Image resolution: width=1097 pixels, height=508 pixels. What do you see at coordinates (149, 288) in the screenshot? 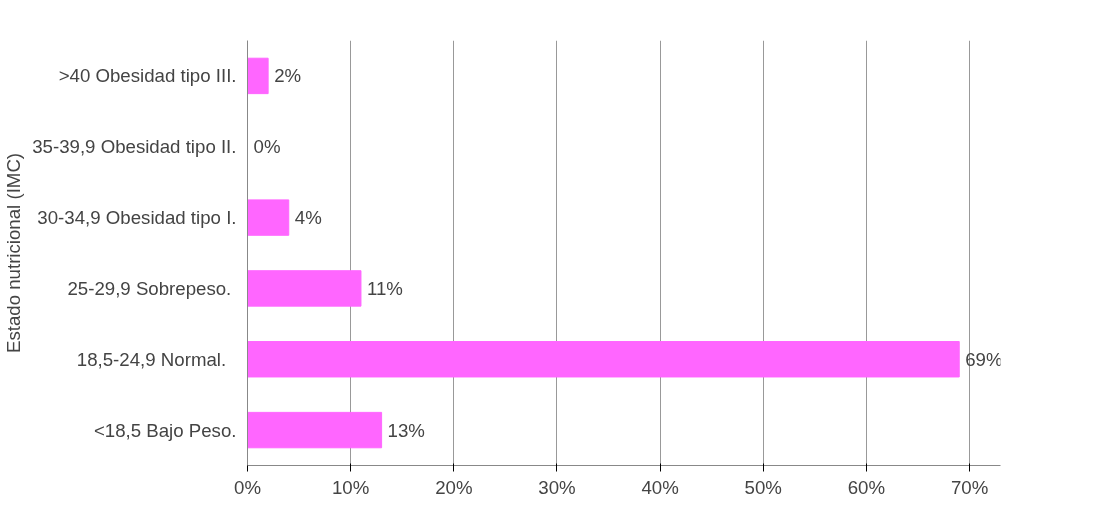
I see `y-tick-label: 25-29,9 Sobrepeso.` at bounding box center [149, 288].